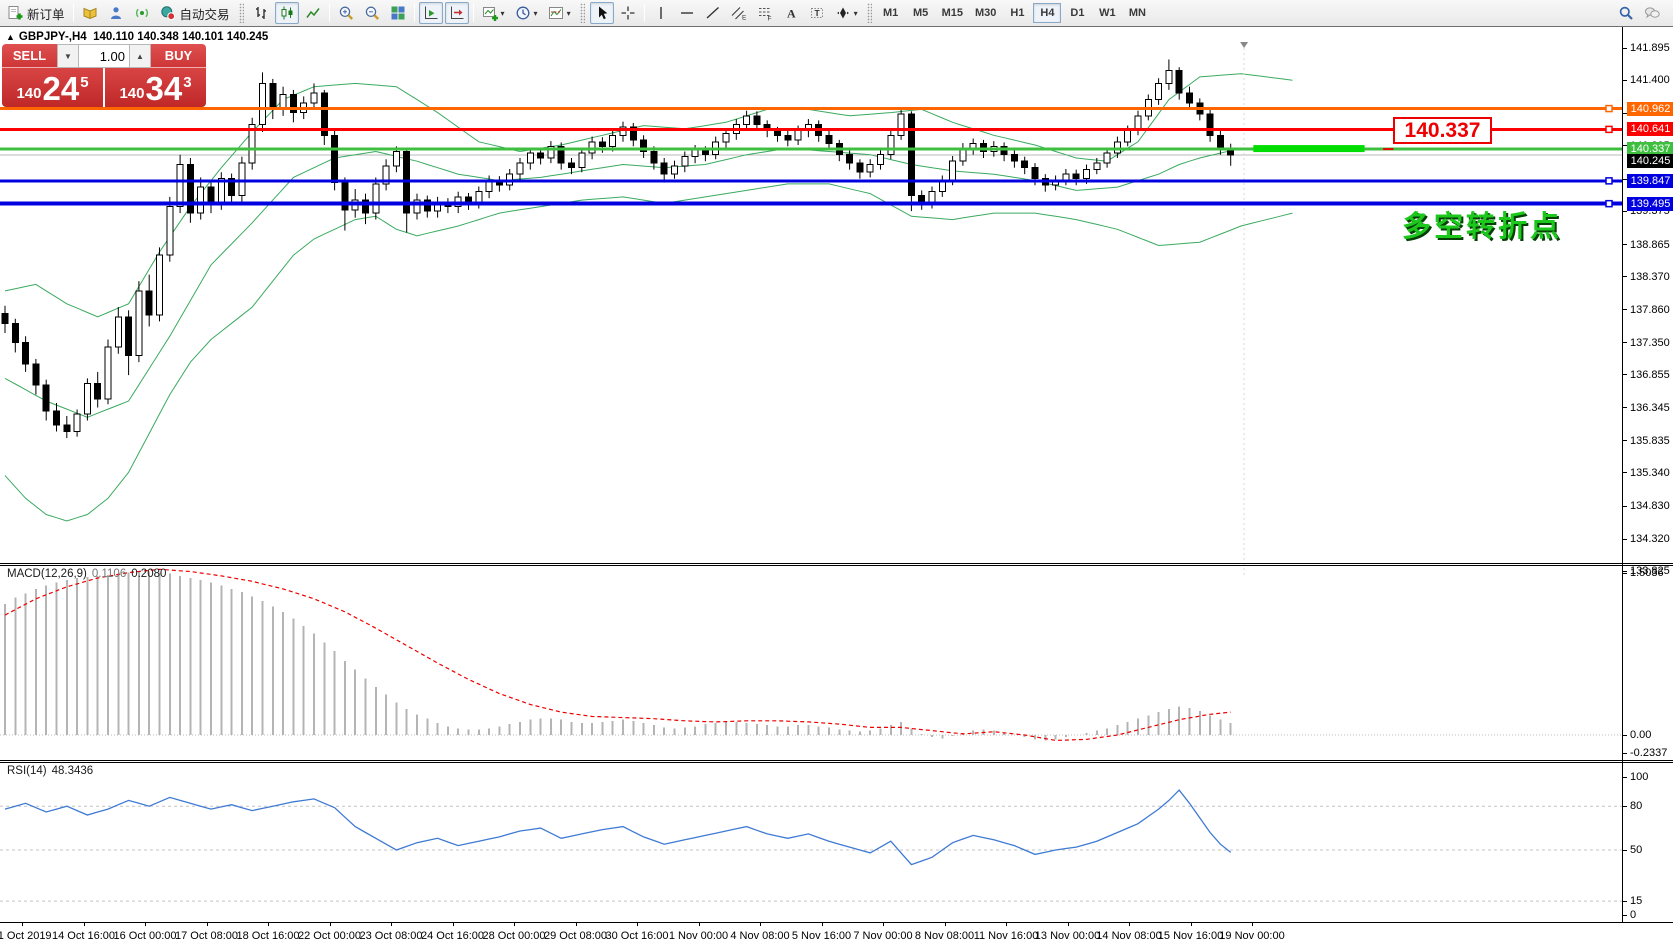 The width and height of the screenshot is (1673, 950). I want to click on collapse-panel-icon: ▲, so click(10, 37).